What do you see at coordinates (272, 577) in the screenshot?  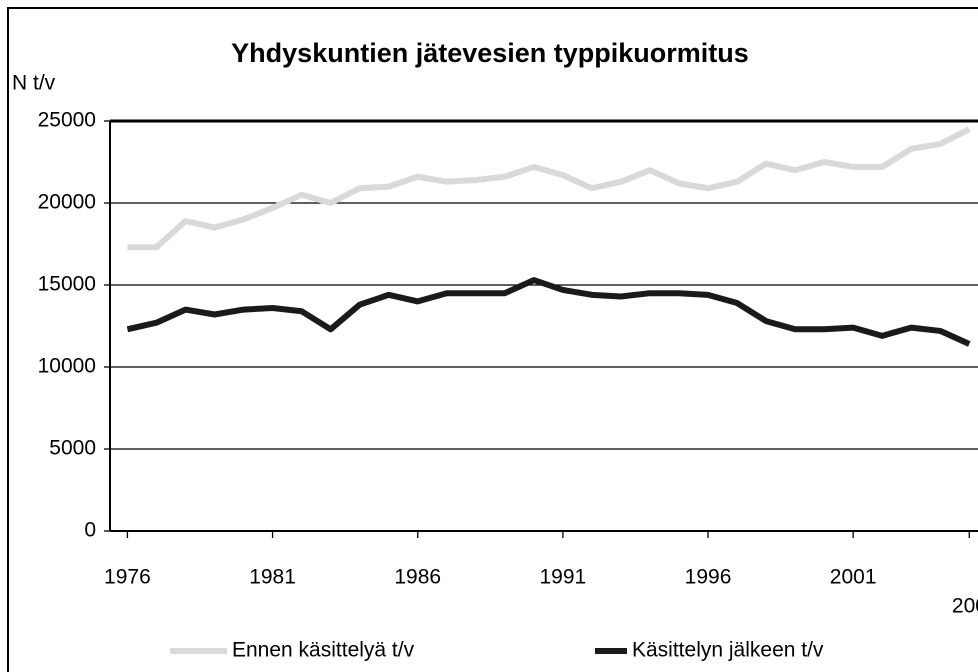 I see `x-tick-label: 1981` at bounding box center [272, 577].